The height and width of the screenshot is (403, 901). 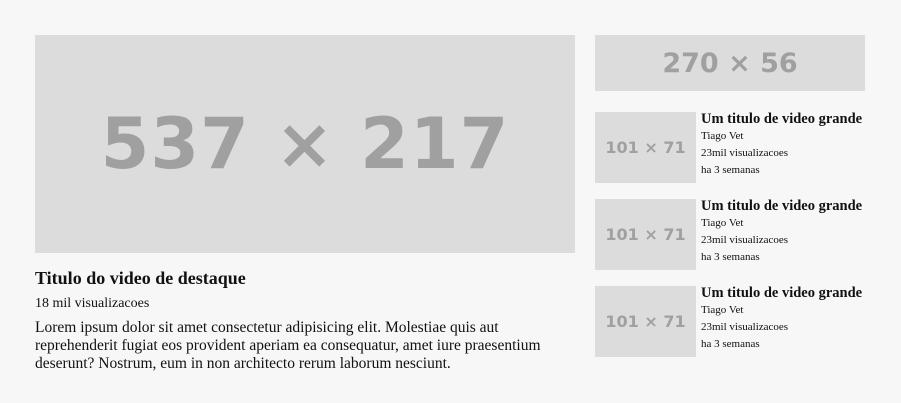 What do you see at coordinates (92, 303) in the screenshot?
I see `featured-video-views: 18 mil visualizacoes` at bounding box center [92, 303].